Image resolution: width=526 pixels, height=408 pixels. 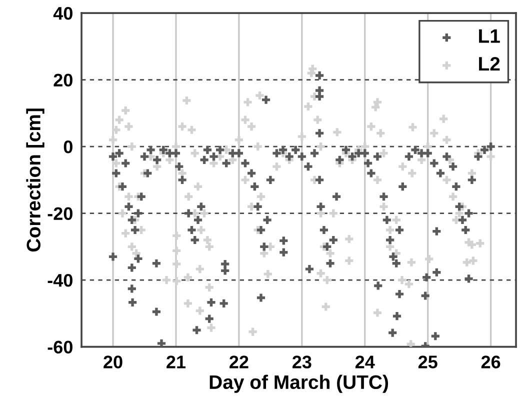 What do you see at coordinates (489, 63) in the screenshot?
I see `legend-label: L2` at bounding box center [489, 63].